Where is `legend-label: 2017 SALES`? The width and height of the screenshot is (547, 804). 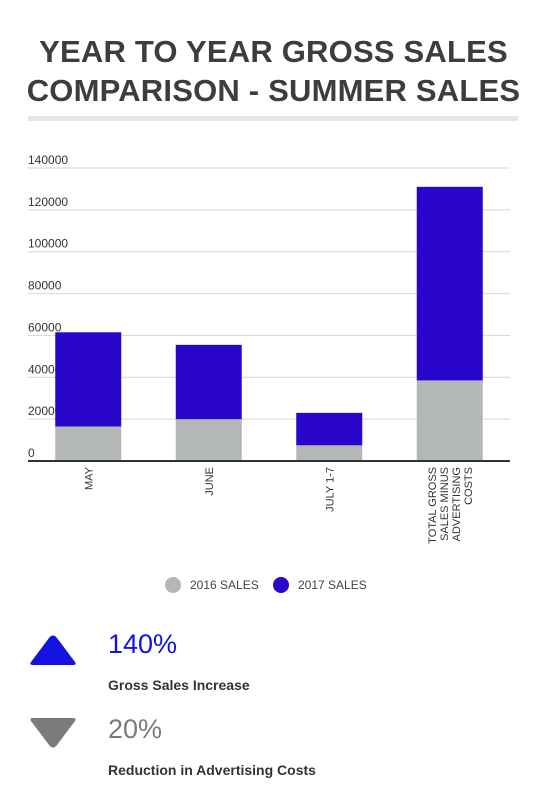 legend-label: 2017 SALES is located at coordinates (332, 585).